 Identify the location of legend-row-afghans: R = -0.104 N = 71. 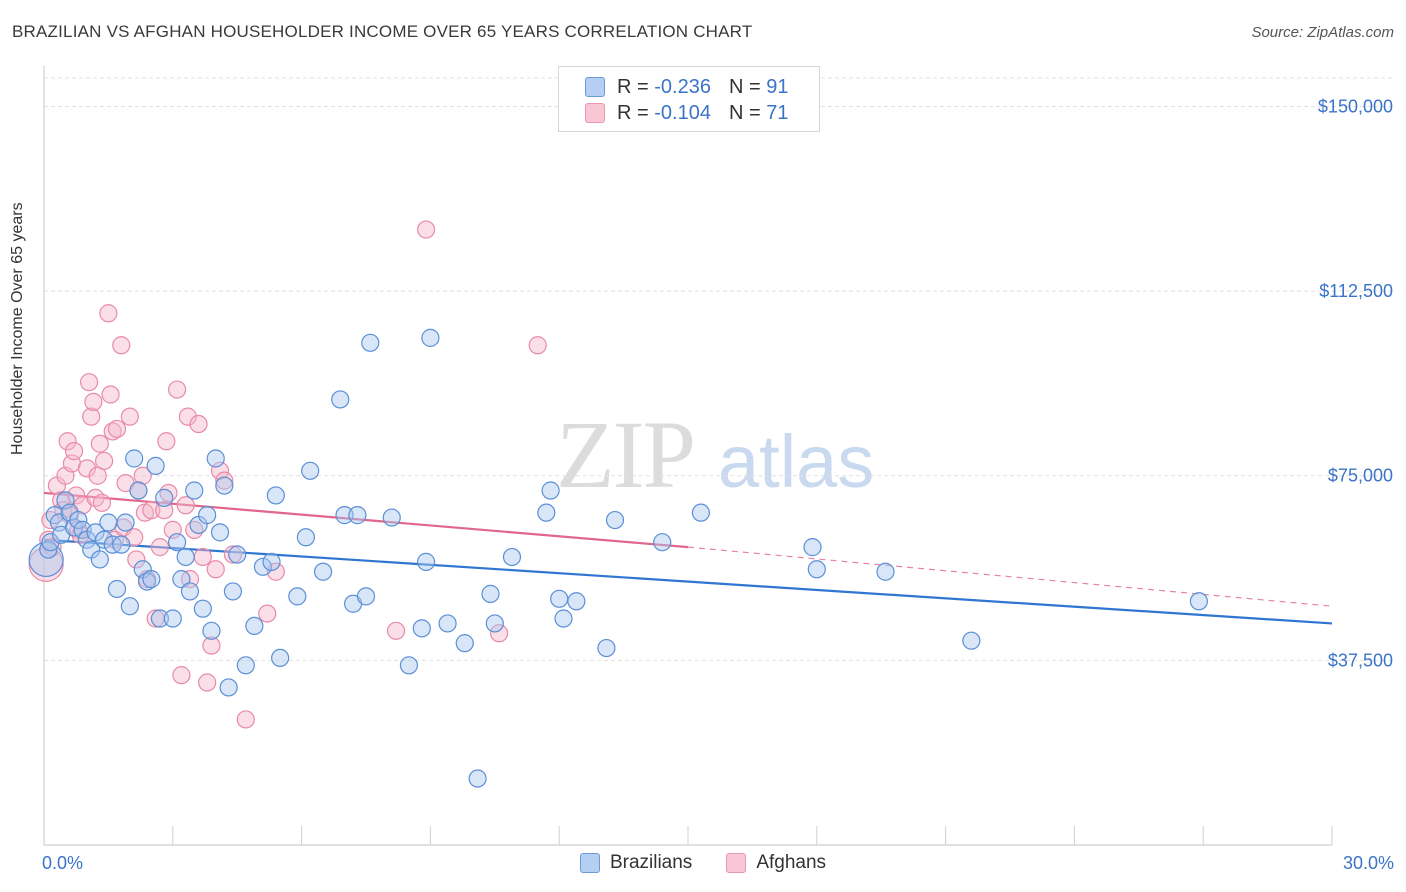
(686, 113).